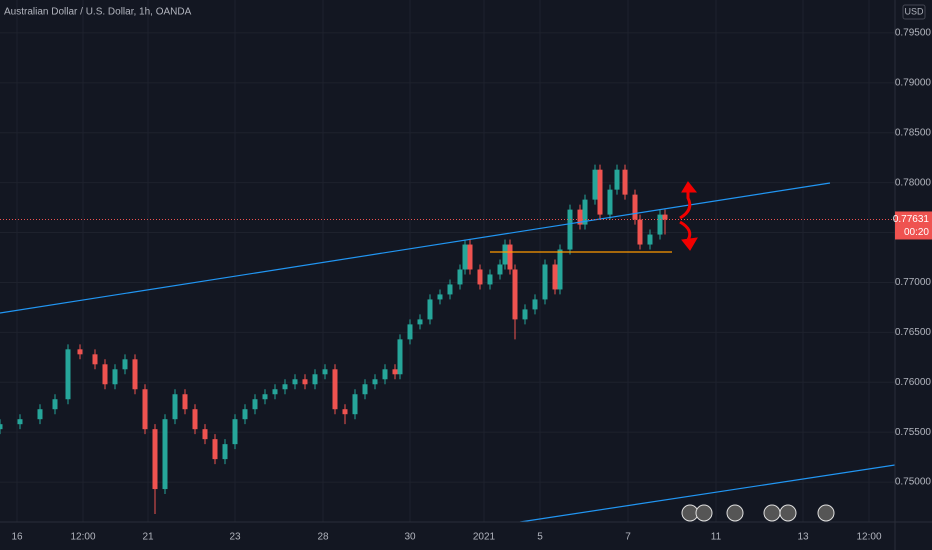 This screenshot has height=550, width=932. I want to click on last-price-label: 0.77631, so click(911, 219).